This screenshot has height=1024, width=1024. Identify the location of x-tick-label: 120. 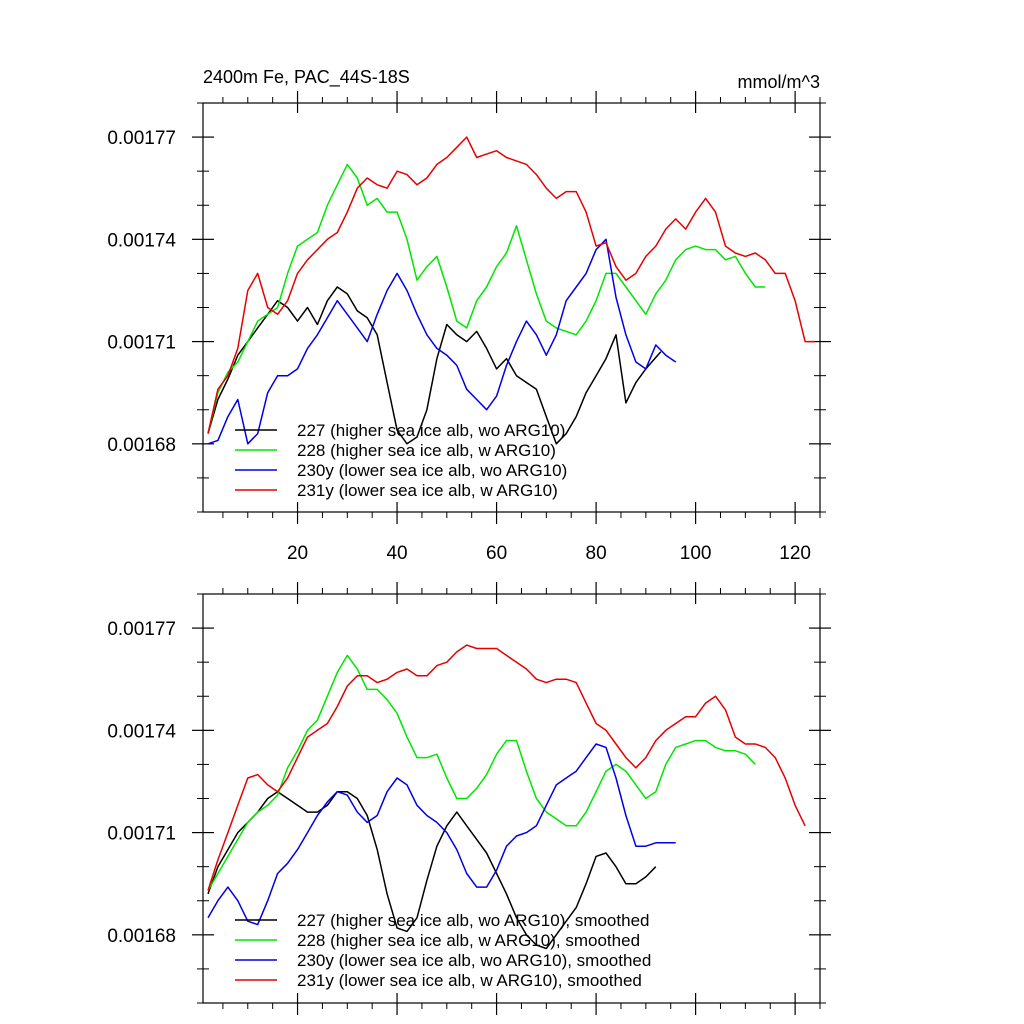
(795, 553).